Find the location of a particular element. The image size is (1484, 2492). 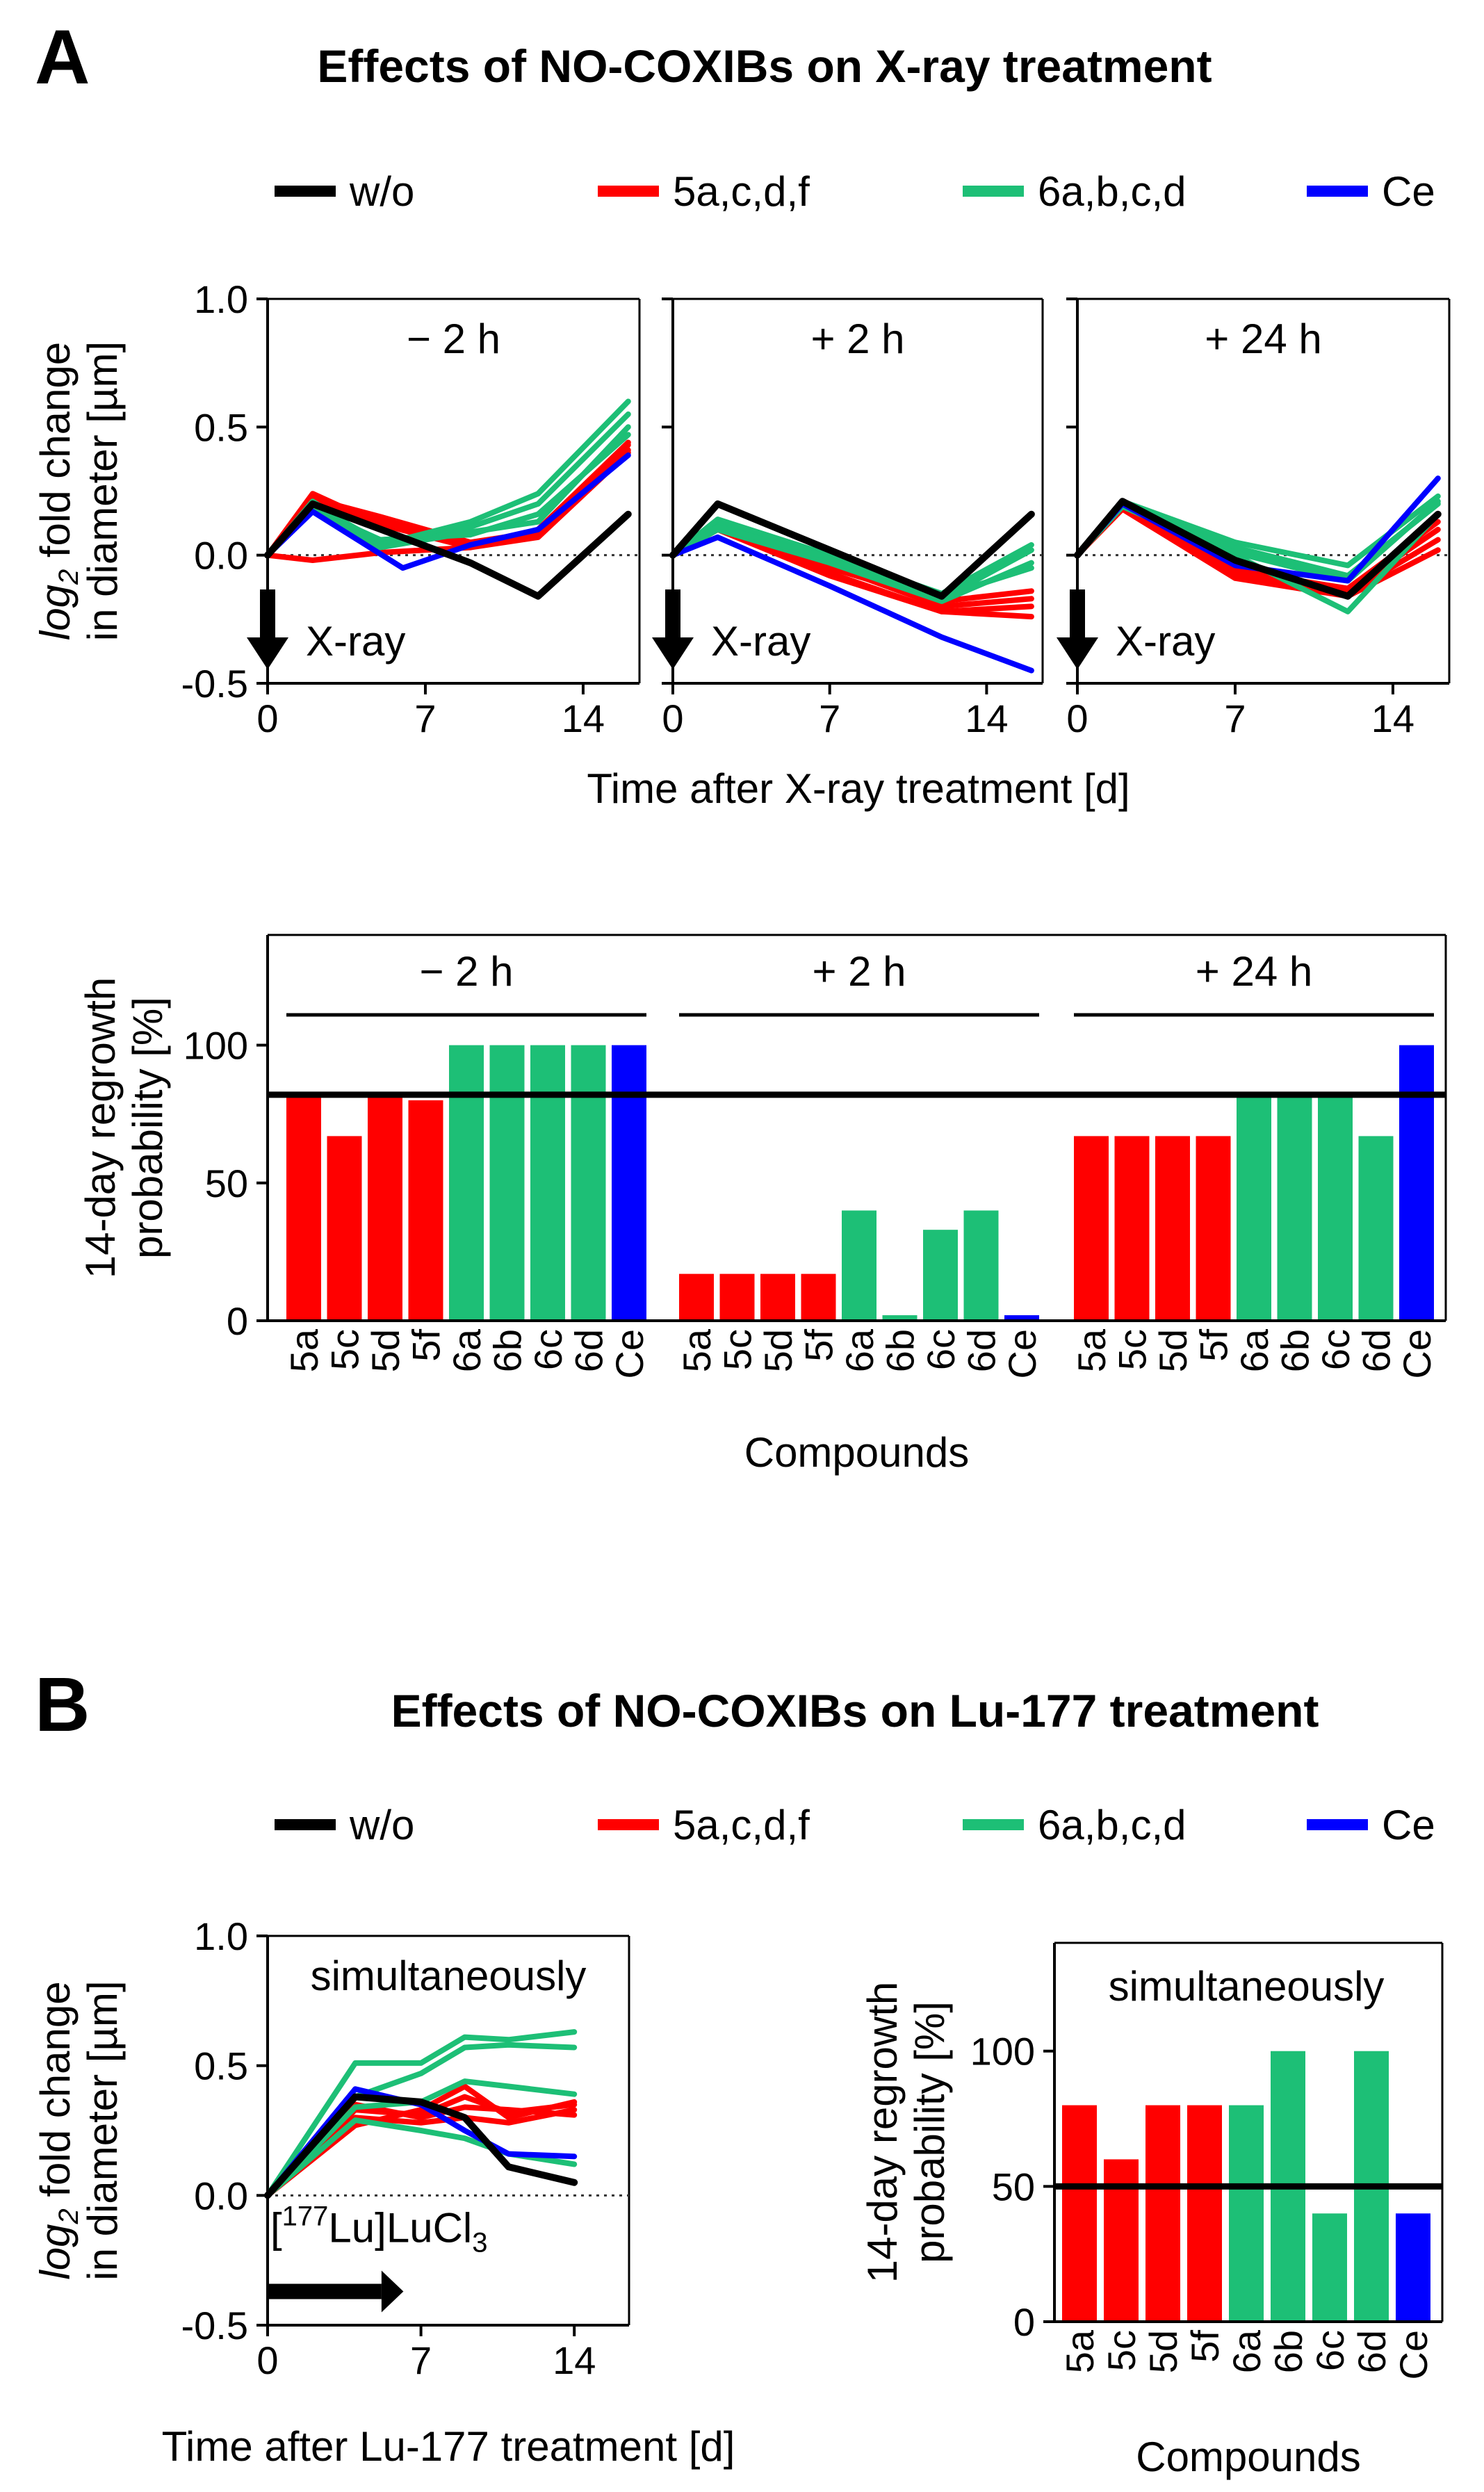

xray-arrow-icon is located at coordinates (267, 653).